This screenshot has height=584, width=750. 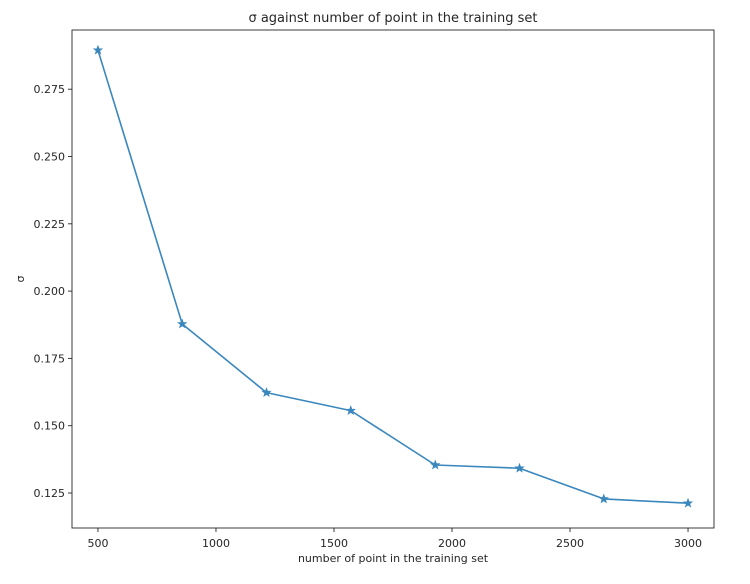 I want to click on x-tick-label: 2500, so click(x=570, y=543).